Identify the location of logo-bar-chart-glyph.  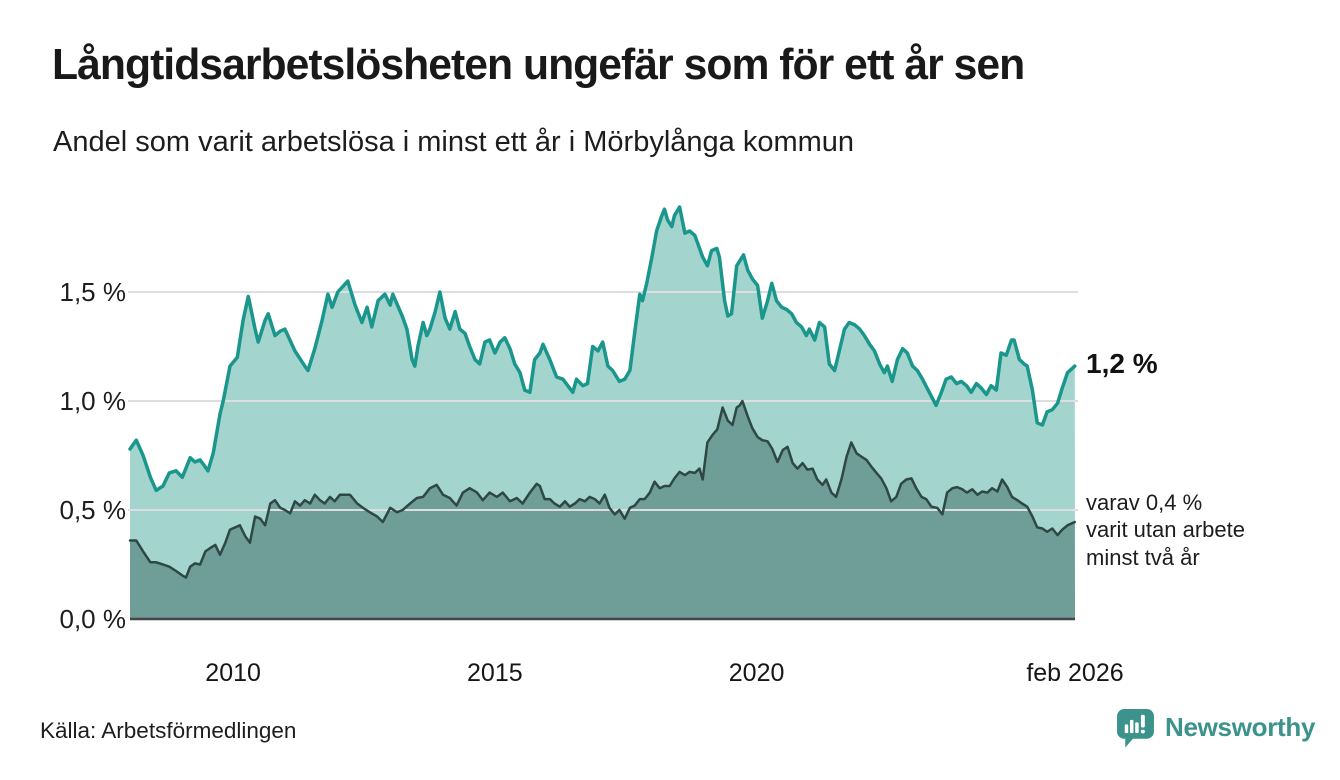
(1134, 724).